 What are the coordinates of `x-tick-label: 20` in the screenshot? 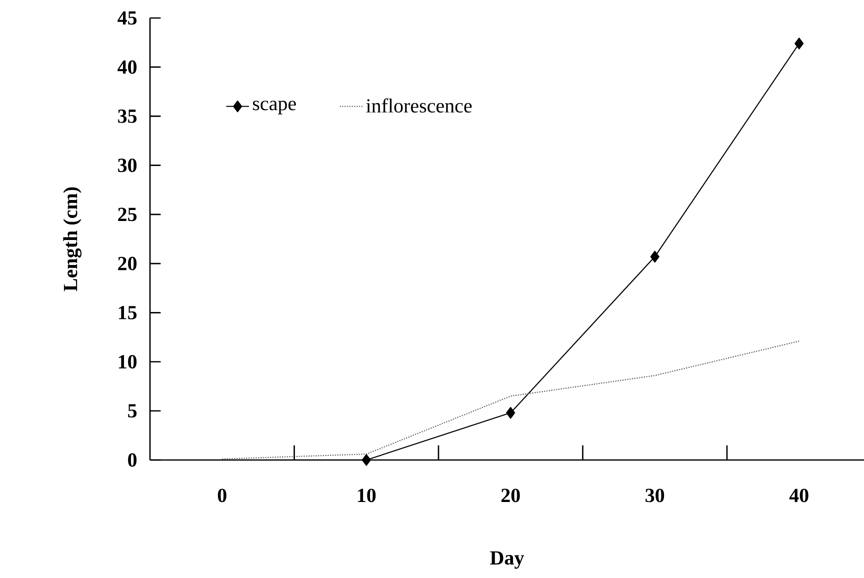 It's located at (510, 495).